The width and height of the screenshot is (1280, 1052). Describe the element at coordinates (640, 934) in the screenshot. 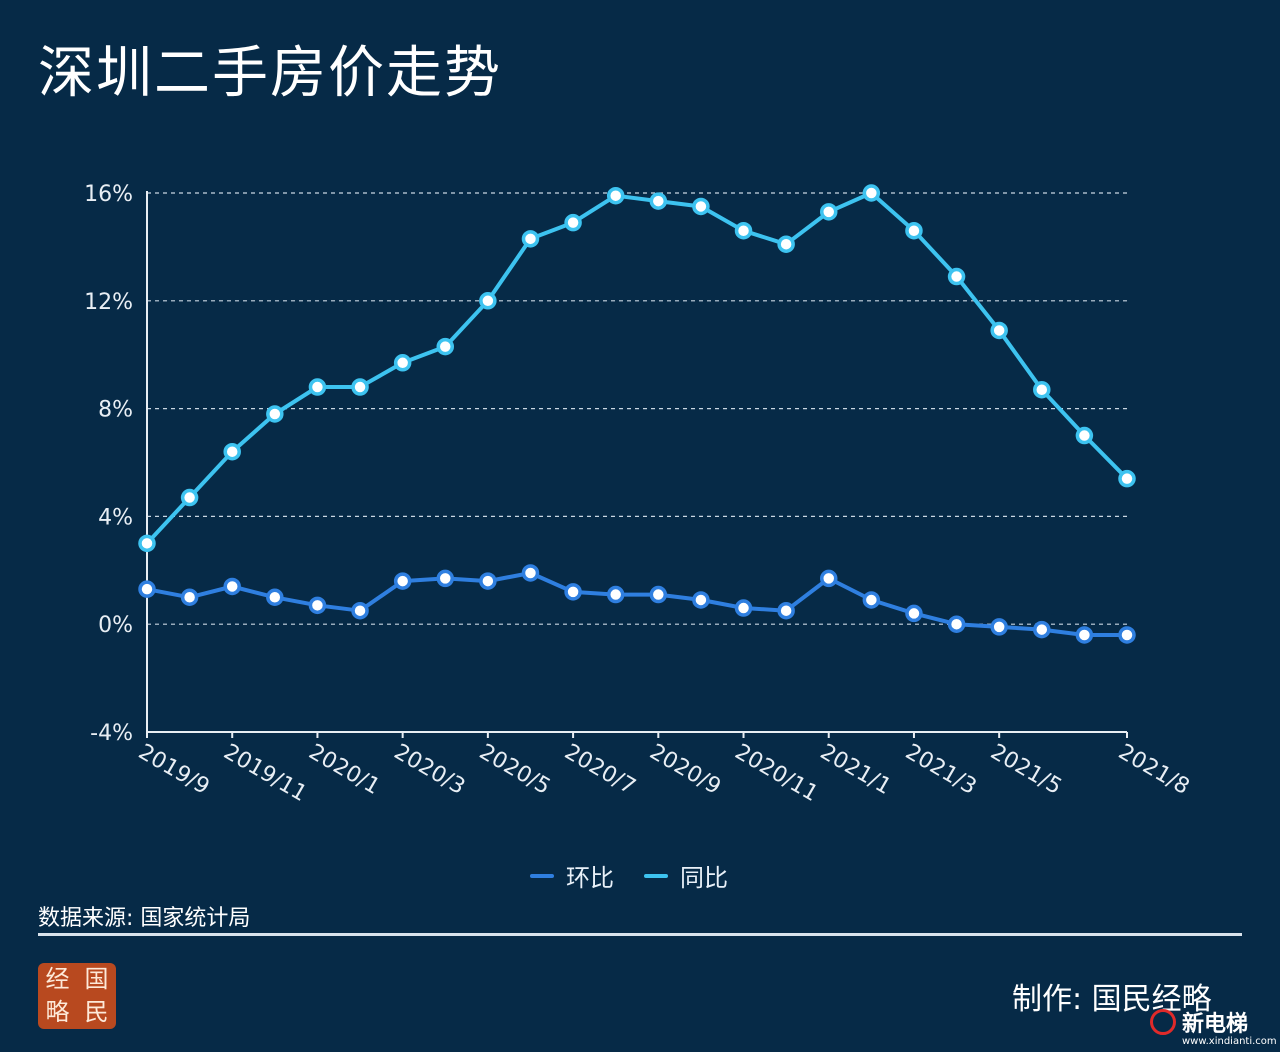

I see `footer-divider` at that location.